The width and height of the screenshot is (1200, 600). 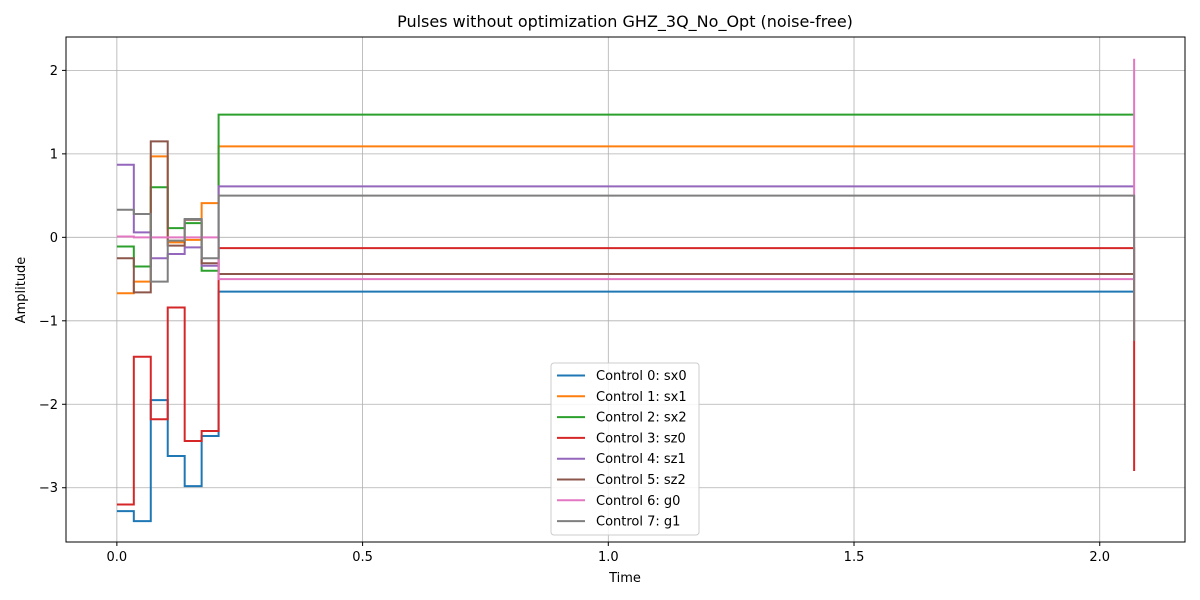 I want to click on legend-box, so click(x=625, y=449).